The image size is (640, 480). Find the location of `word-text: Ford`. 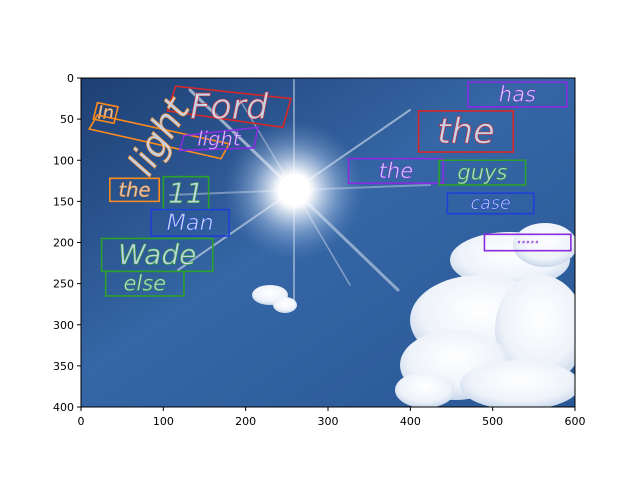

word-text: Ford is located at coordinates (229, 107).